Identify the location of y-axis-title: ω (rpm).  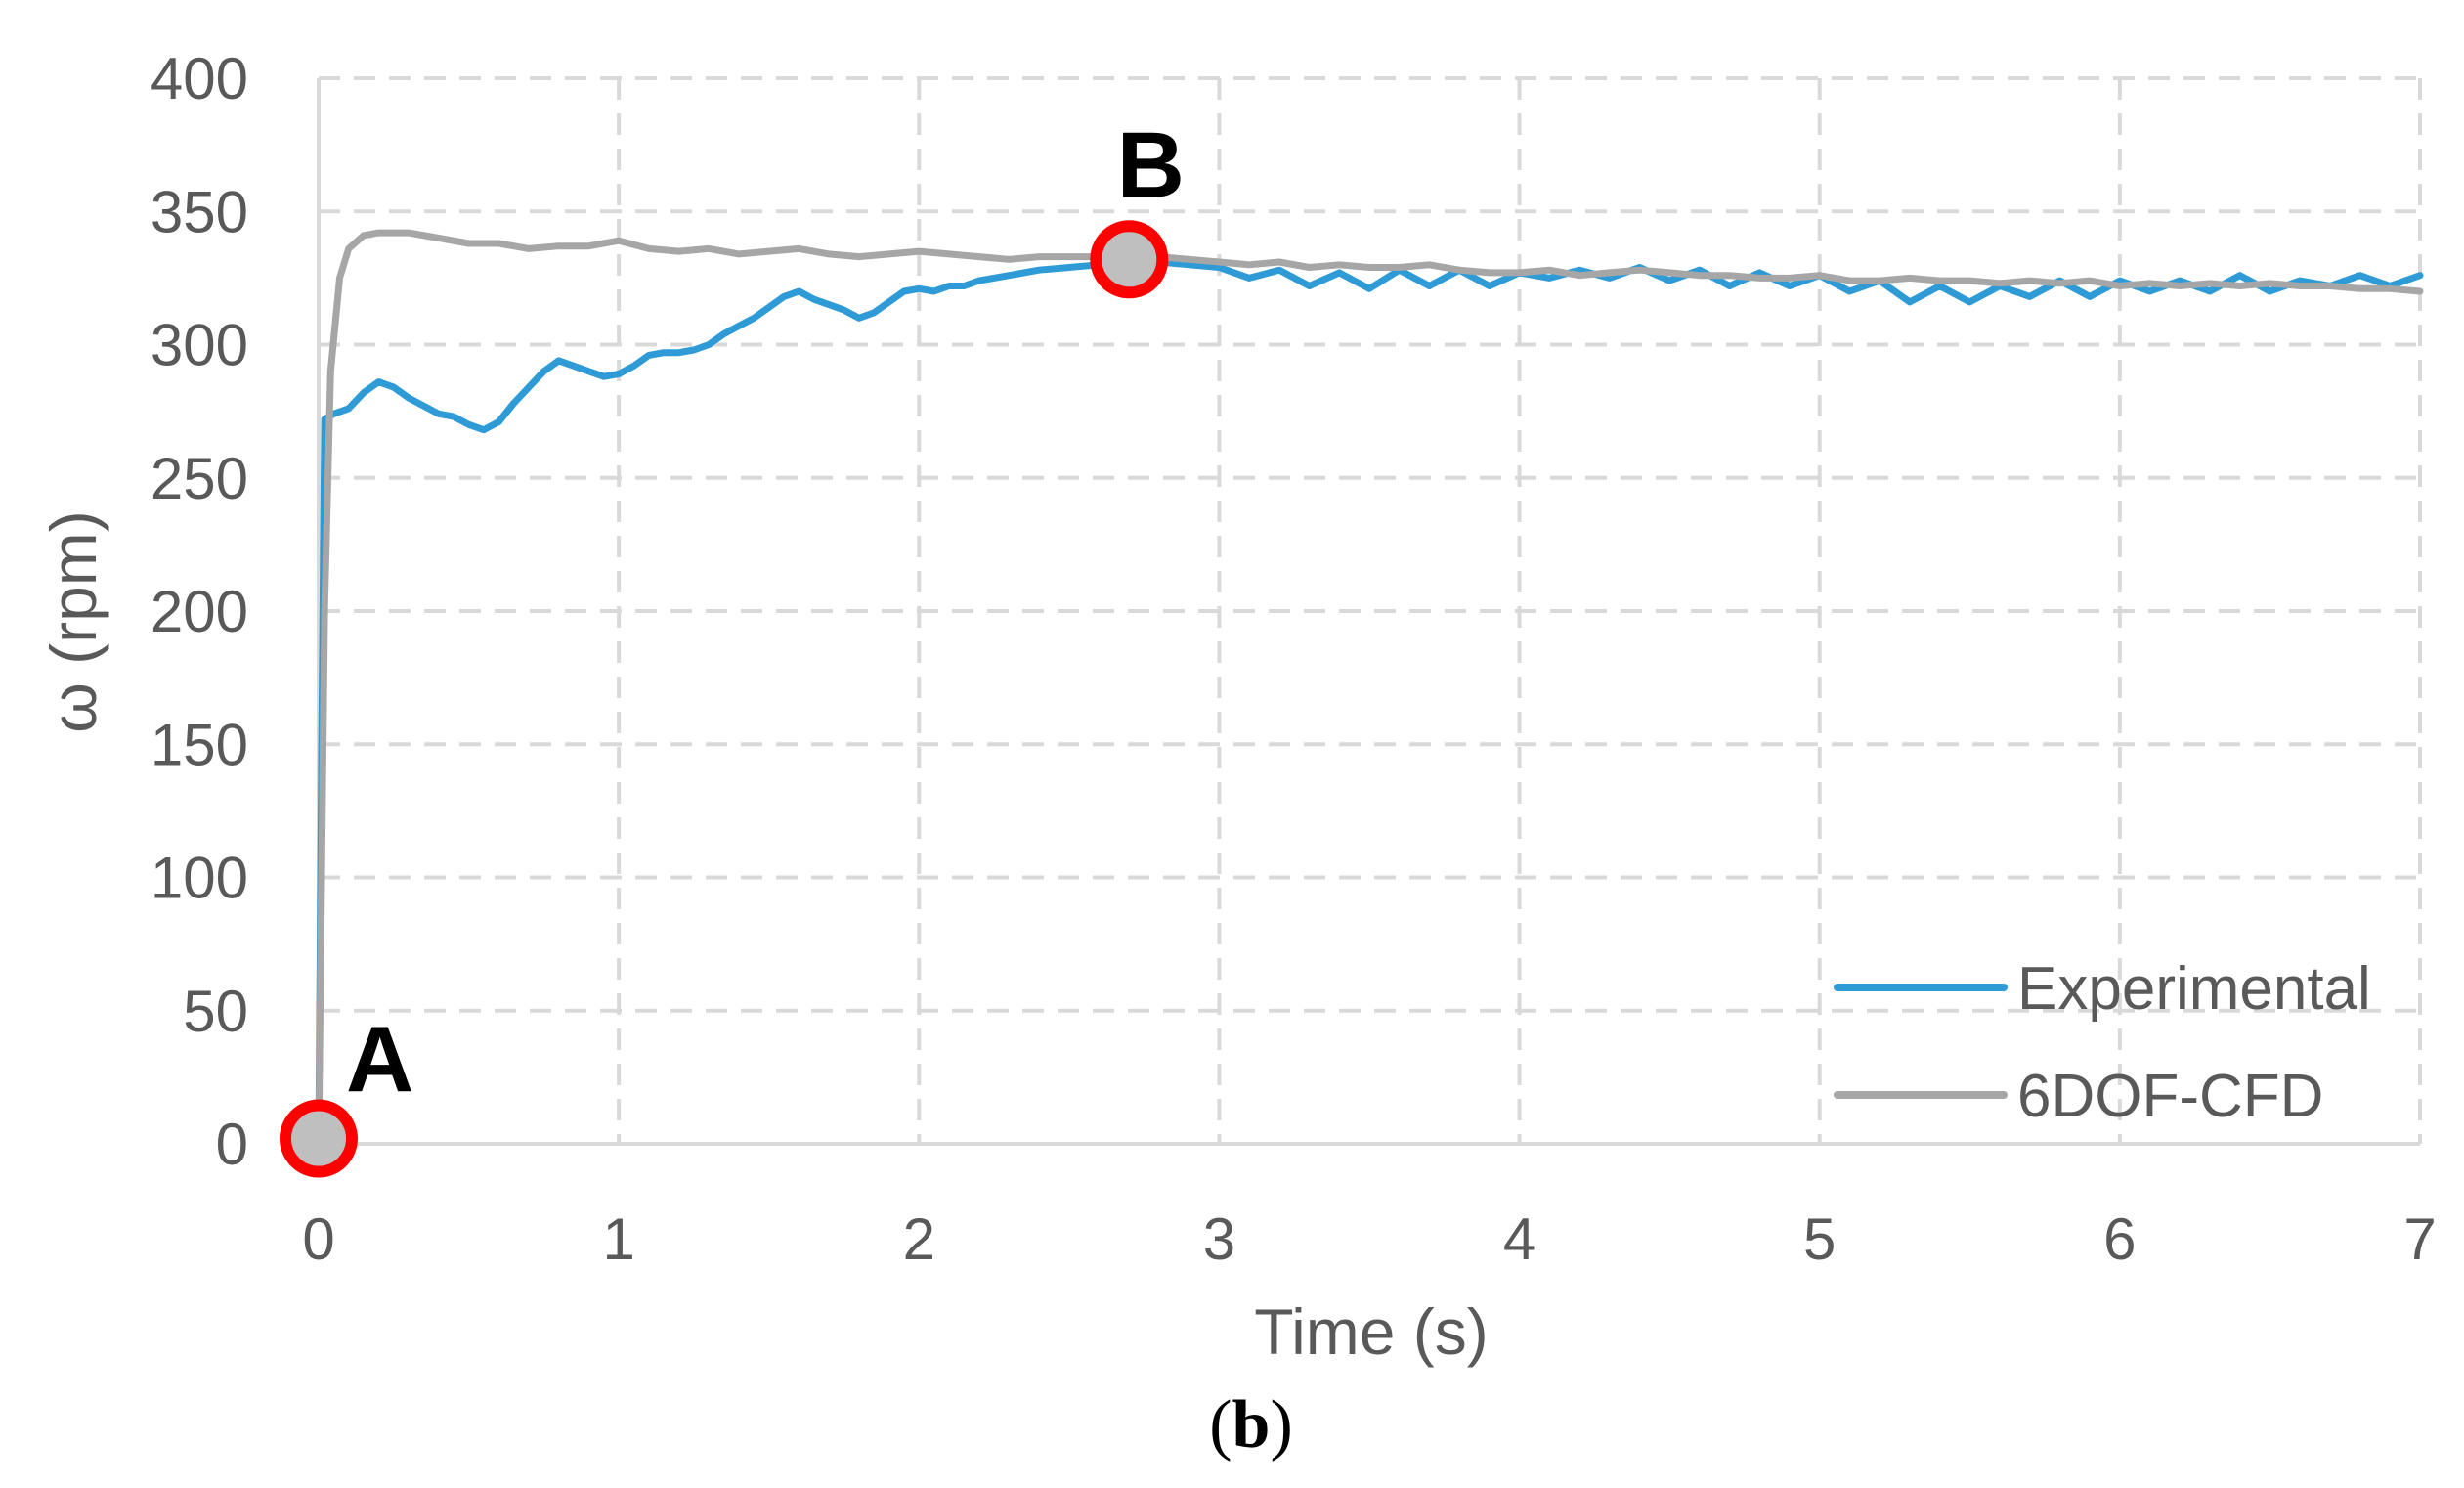
(73, 622).